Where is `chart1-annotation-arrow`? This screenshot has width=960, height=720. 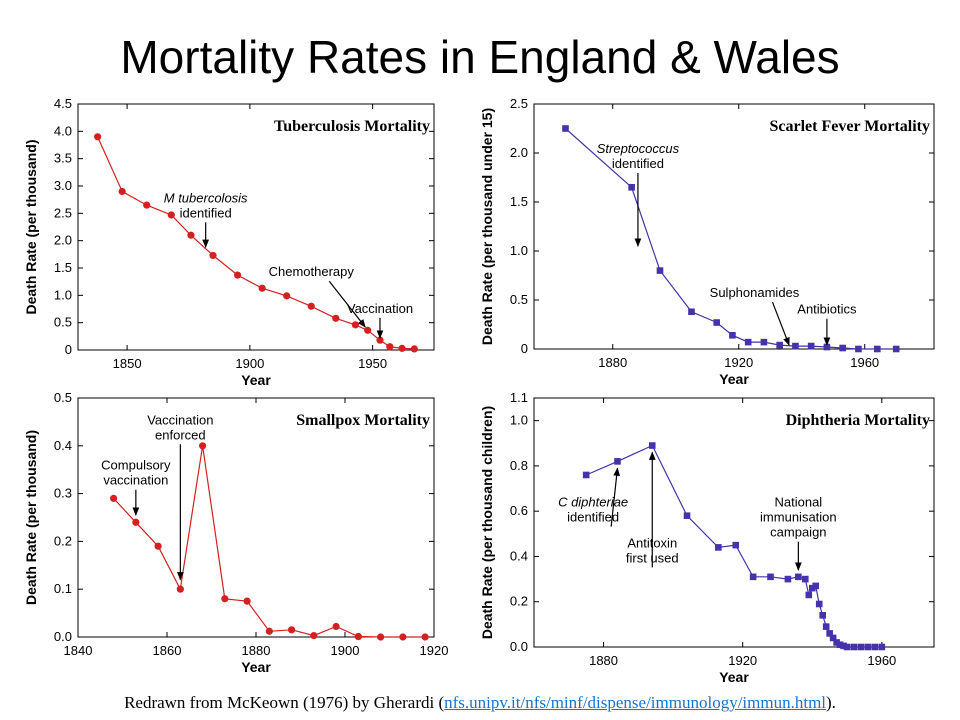 chart1-annotation-arrow is located at coordinates (780, 323).